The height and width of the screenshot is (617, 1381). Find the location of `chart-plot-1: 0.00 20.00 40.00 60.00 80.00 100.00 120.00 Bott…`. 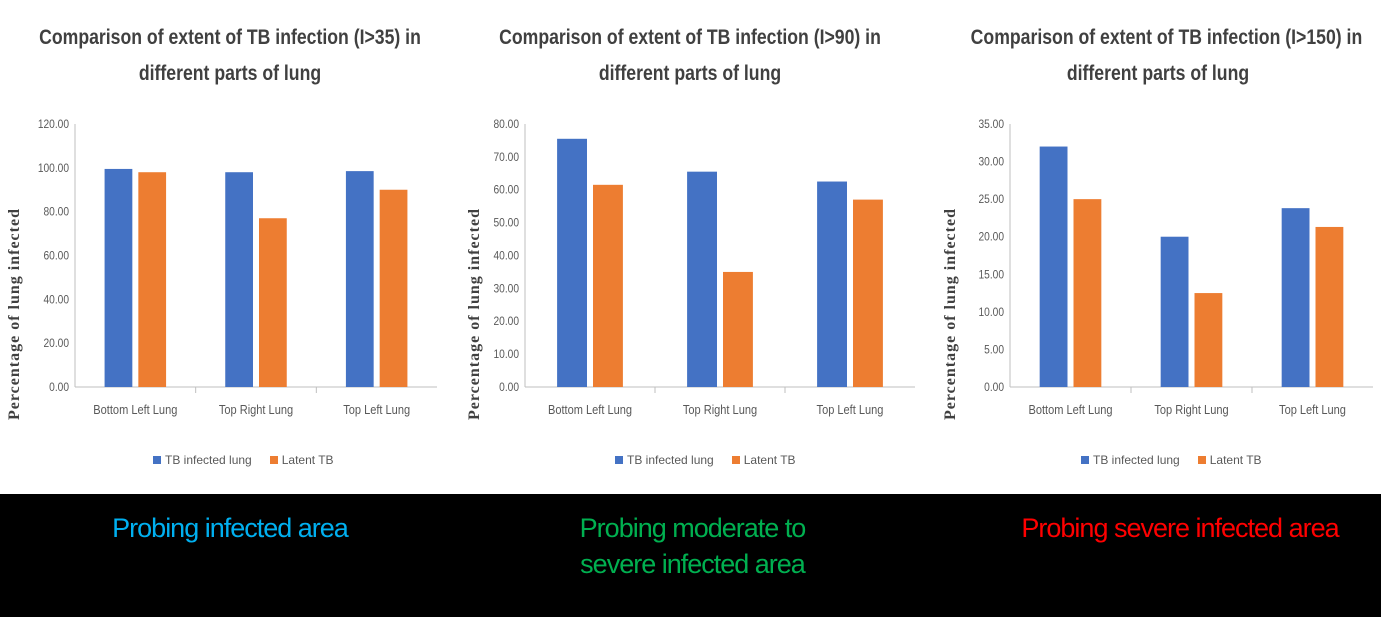

chart-plot-1: 0.00 20.00 40.00 60.00 80.00 100.00 120.00 Bott… is located at coordinates (237, 267).